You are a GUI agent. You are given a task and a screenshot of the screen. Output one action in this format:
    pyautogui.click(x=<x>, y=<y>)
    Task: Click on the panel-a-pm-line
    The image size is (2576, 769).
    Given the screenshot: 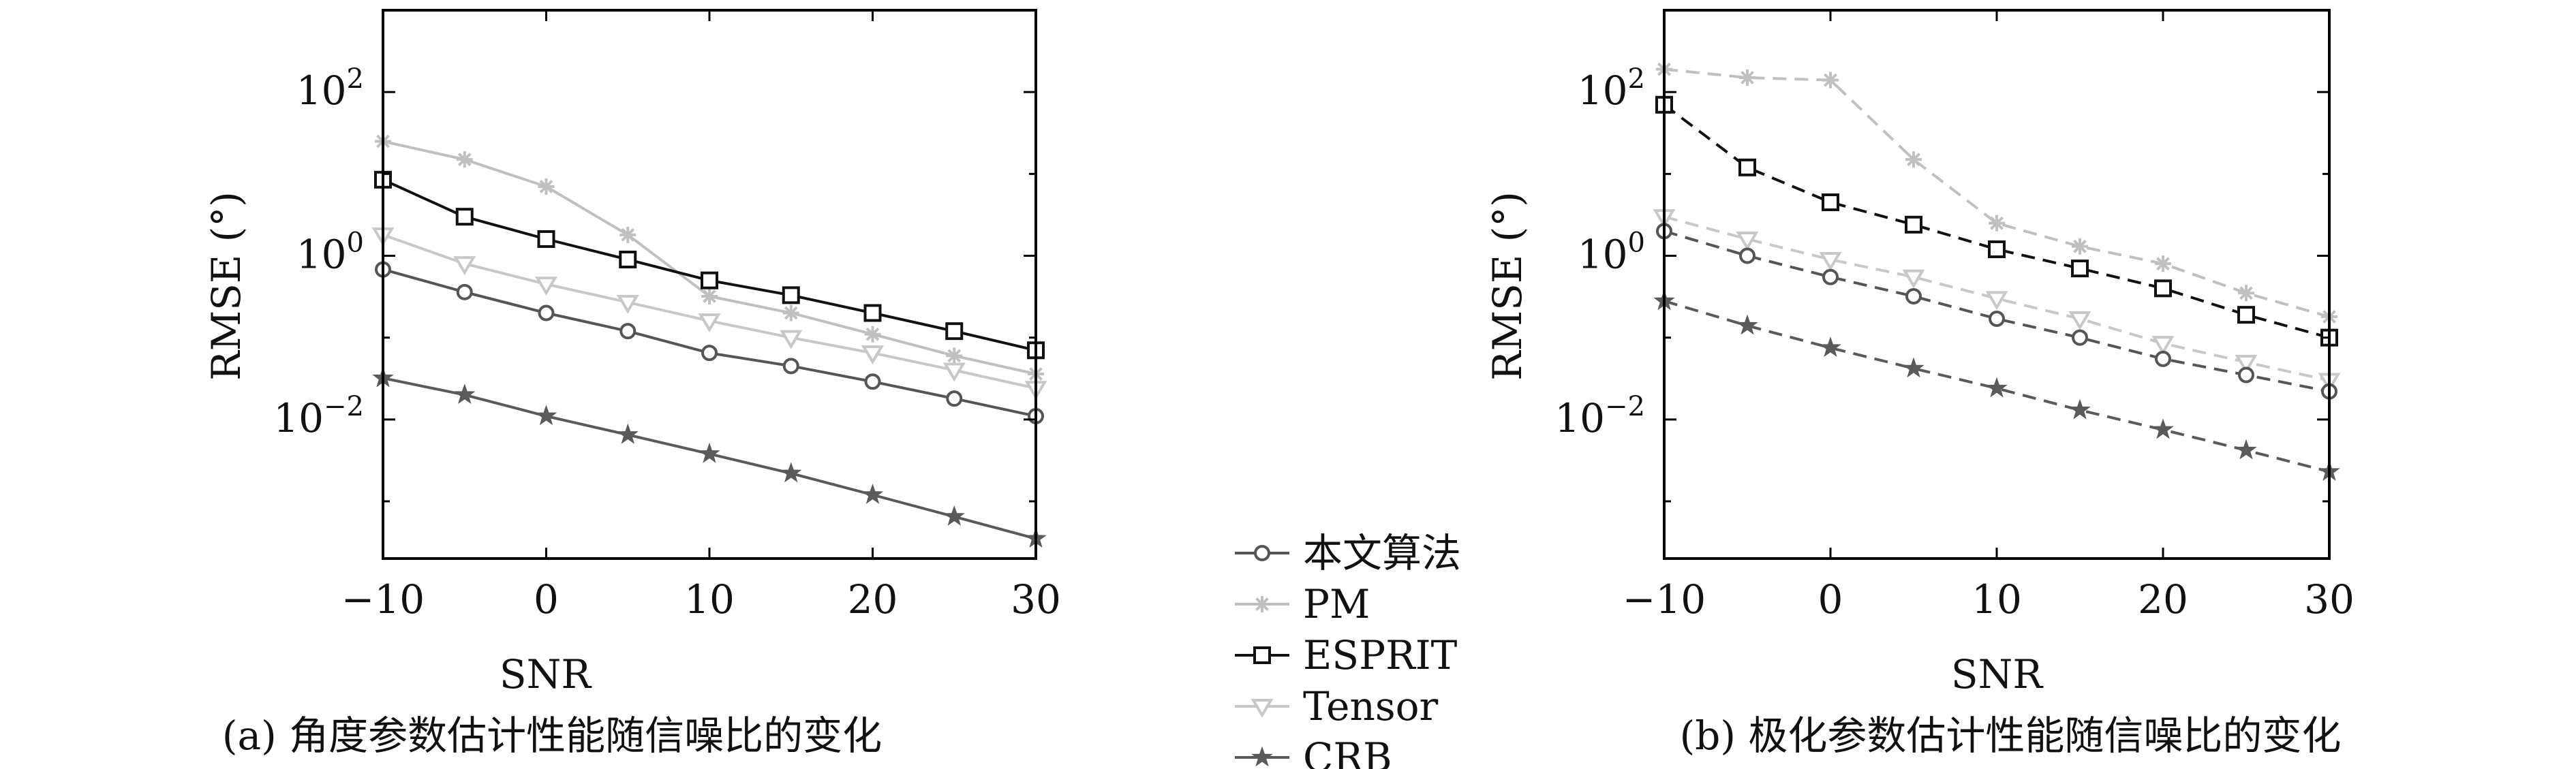 What is the action you would take?
    pyautogui.click(x=710, y=257)
    